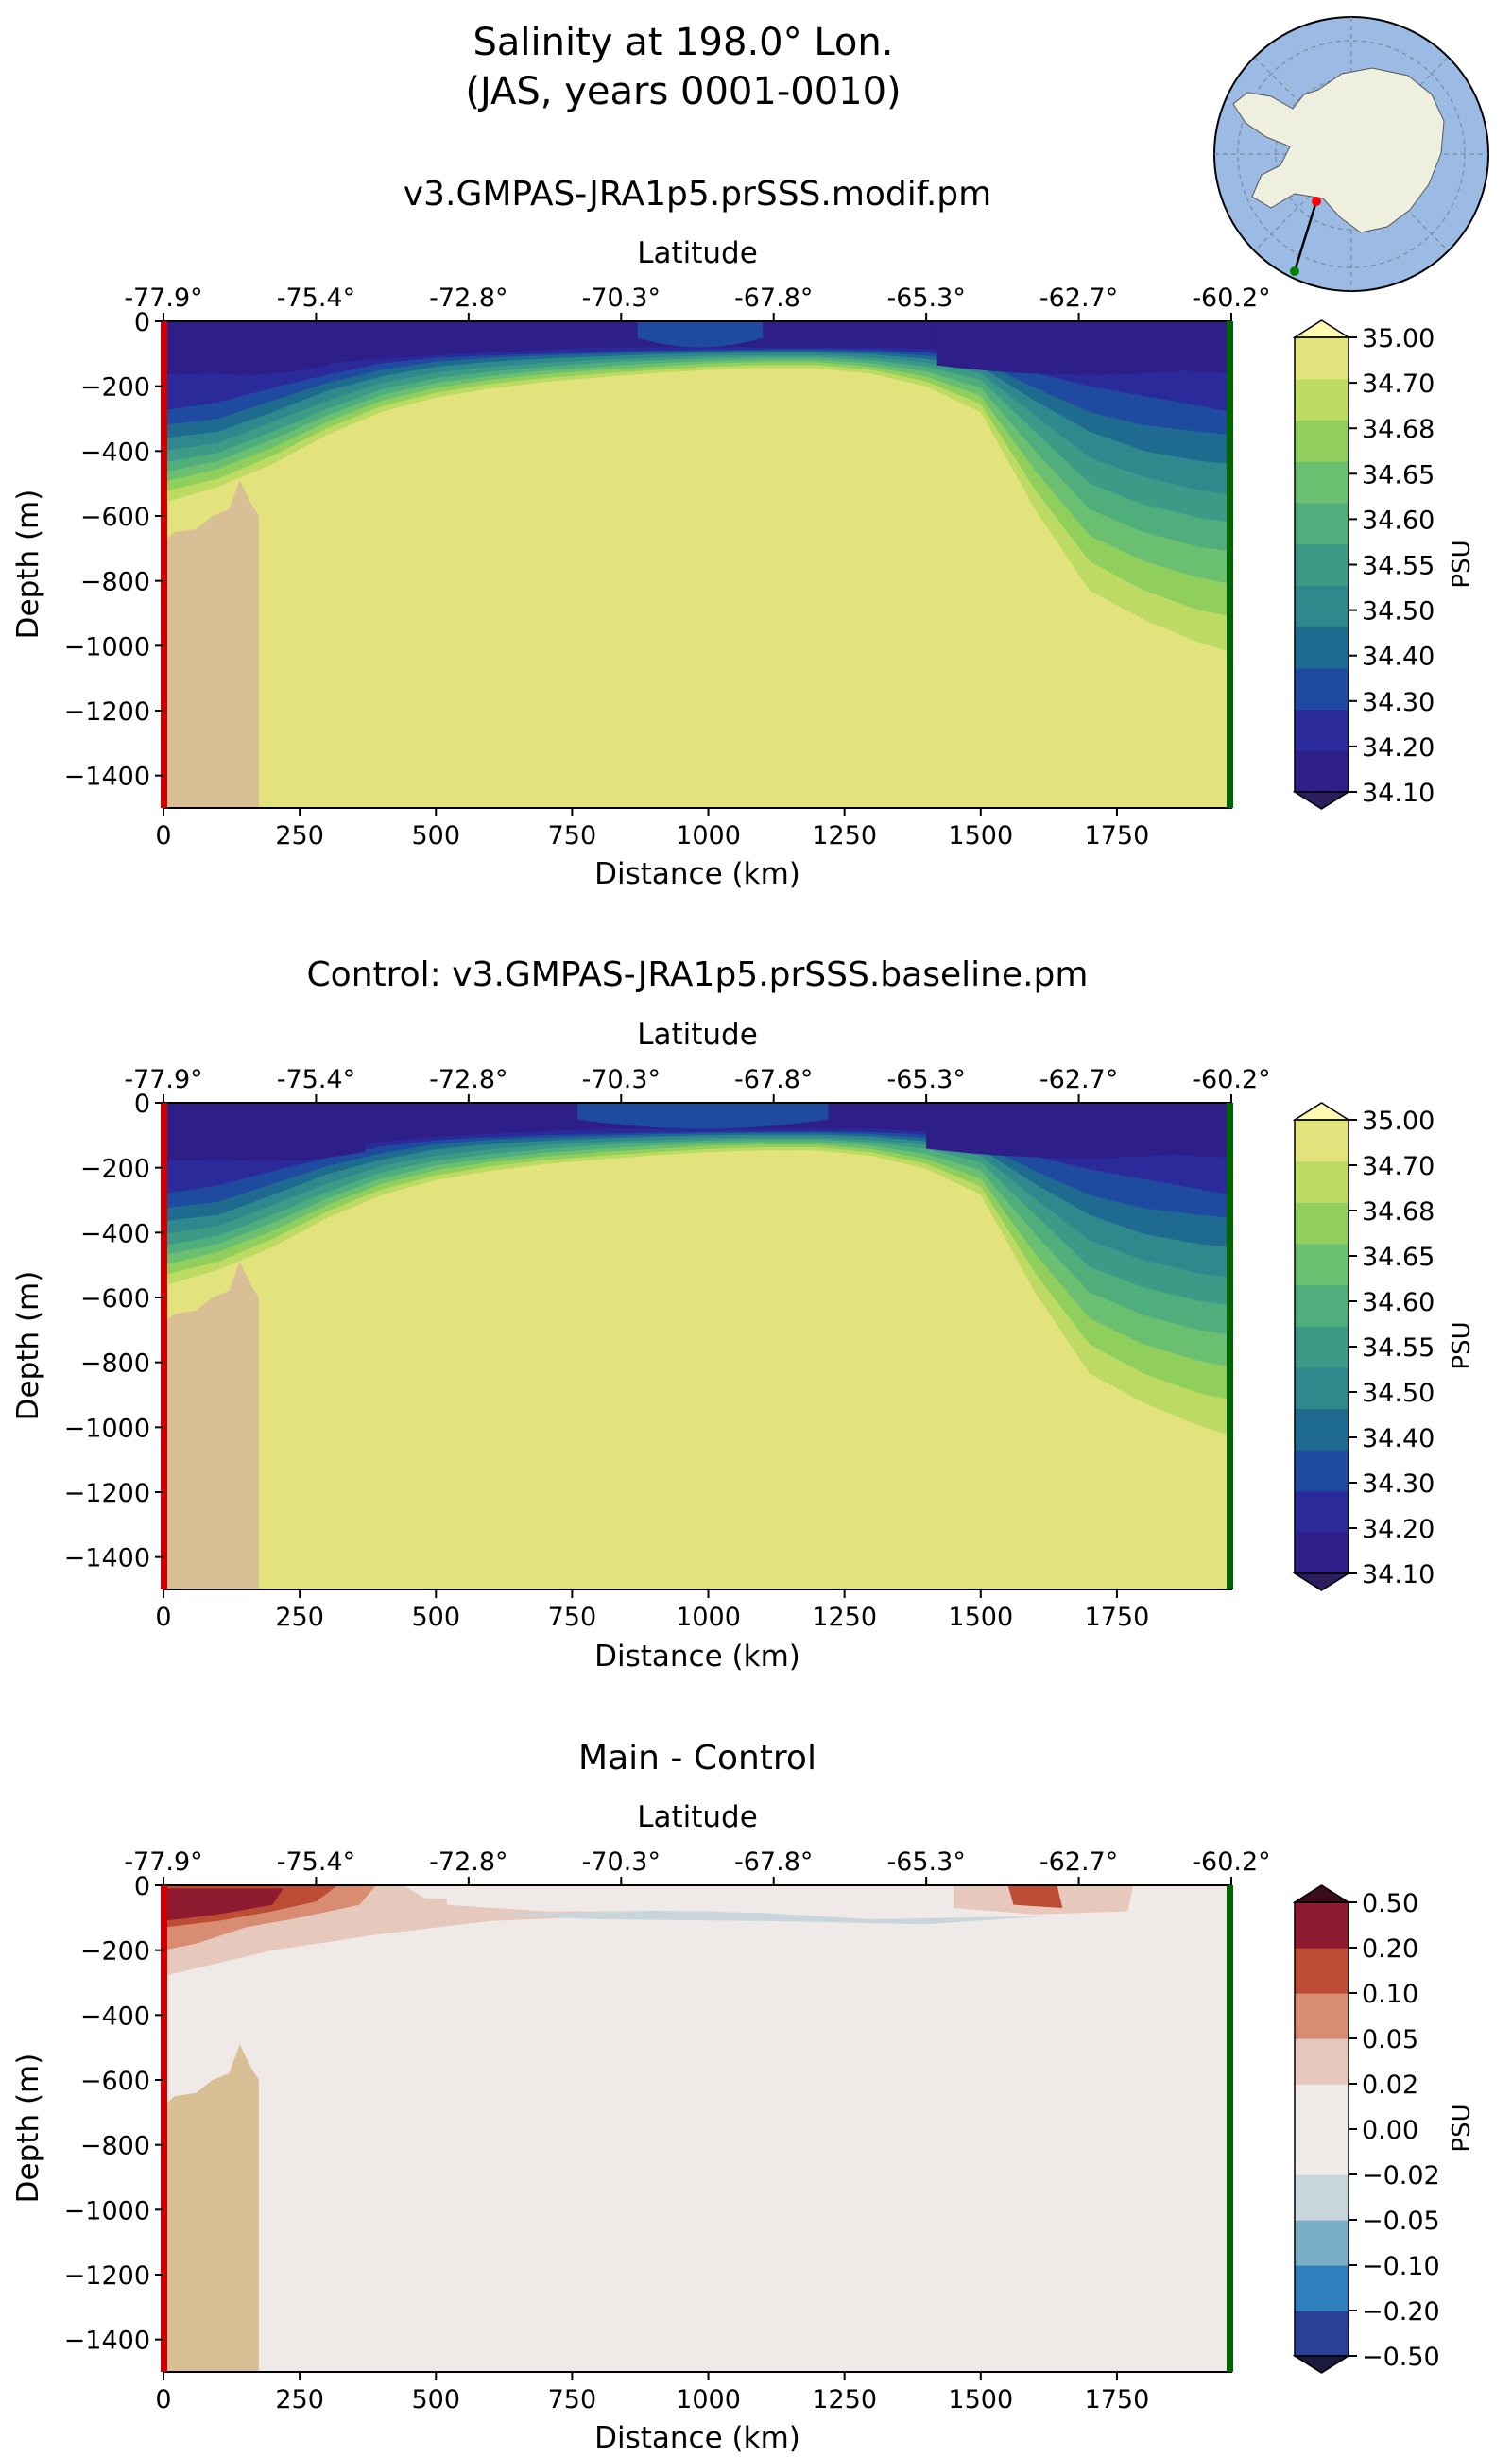  What do you see at coordinates (107, 1428) in the screenshot?
I see `depth-tick-label: −1000` at bounding box center [107, 1428].